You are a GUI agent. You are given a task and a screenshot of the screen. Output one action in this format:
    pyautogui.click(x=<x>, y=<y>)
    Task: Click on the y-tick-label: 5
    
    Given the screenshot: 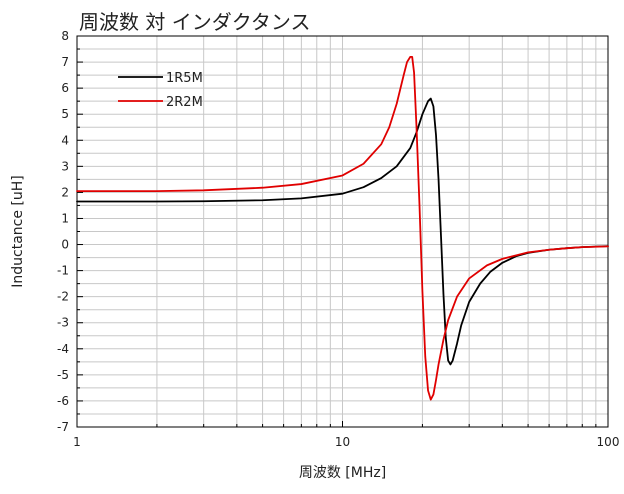 What is the action you would take?
    pyautogui.click(x=65, y=114)
    